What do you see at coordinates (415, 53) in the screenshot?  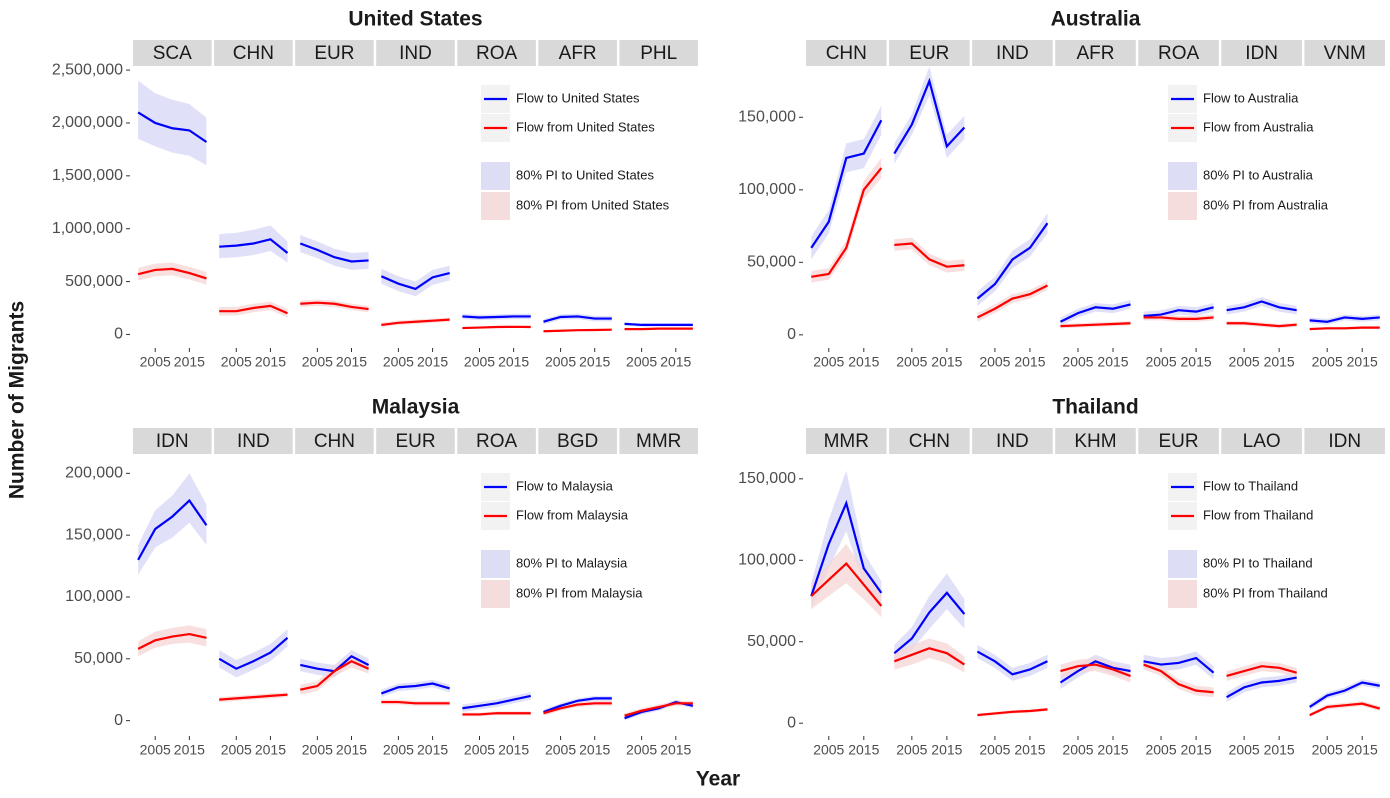 I see `facet-label: IND` at bounding box center [415, 53].